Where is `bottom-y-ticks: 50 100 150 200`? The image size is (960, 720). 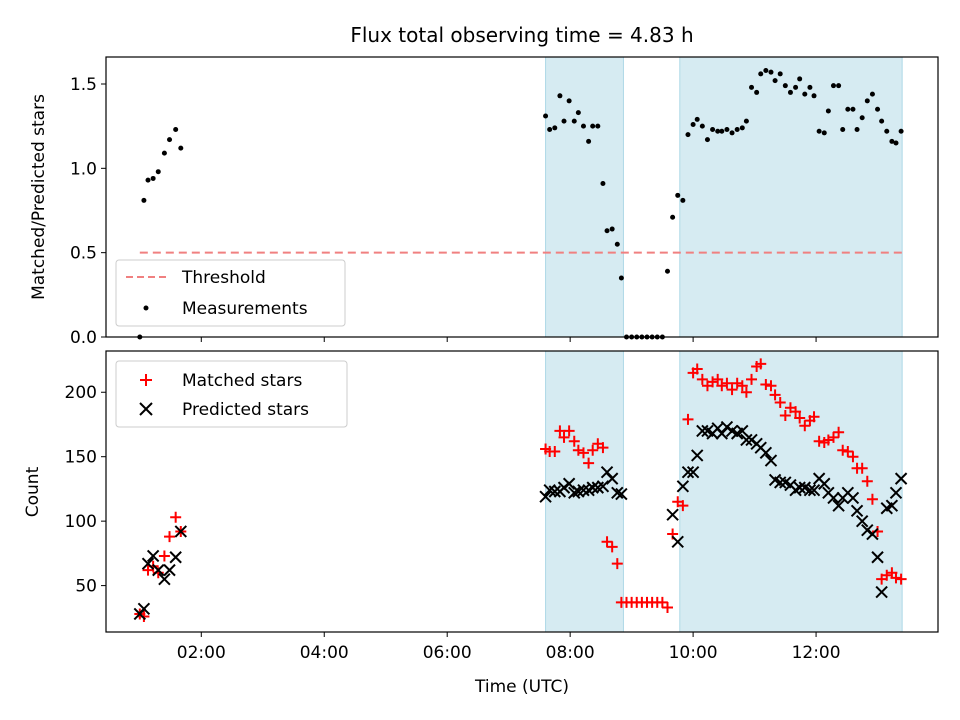 bottom-y-ticks: 50 100 150 200 is located at coordinates (85, 490).